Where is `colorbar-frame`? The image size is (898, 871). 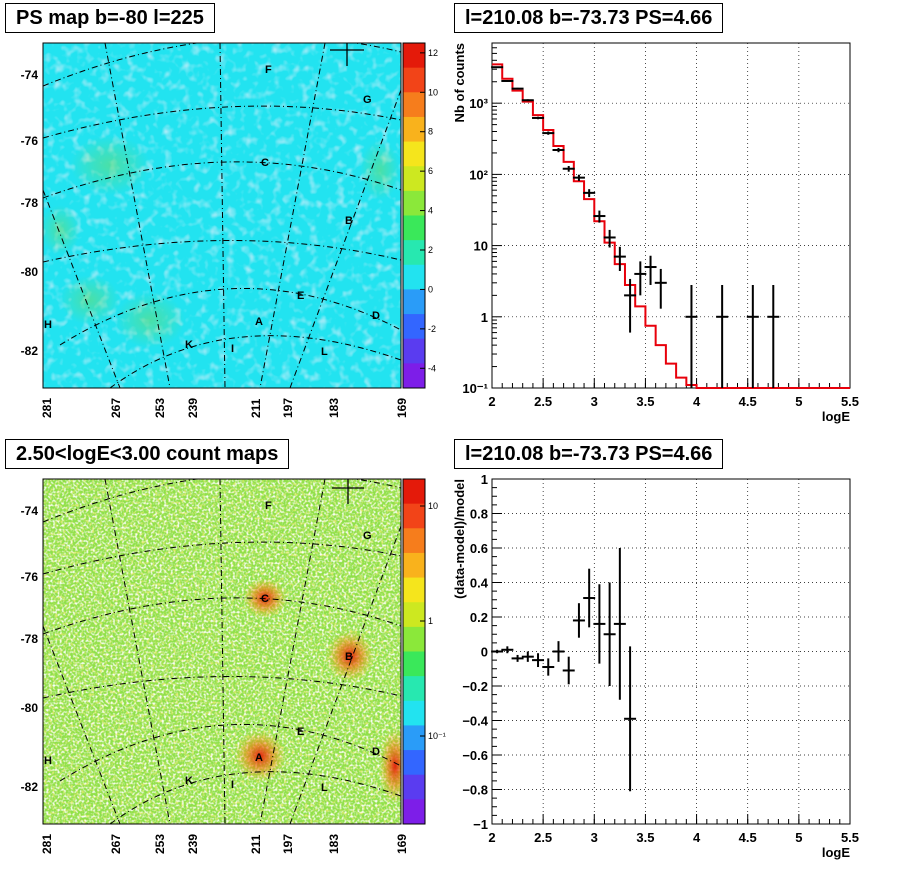
colorbar-frame is located at coordinates (414, 651).